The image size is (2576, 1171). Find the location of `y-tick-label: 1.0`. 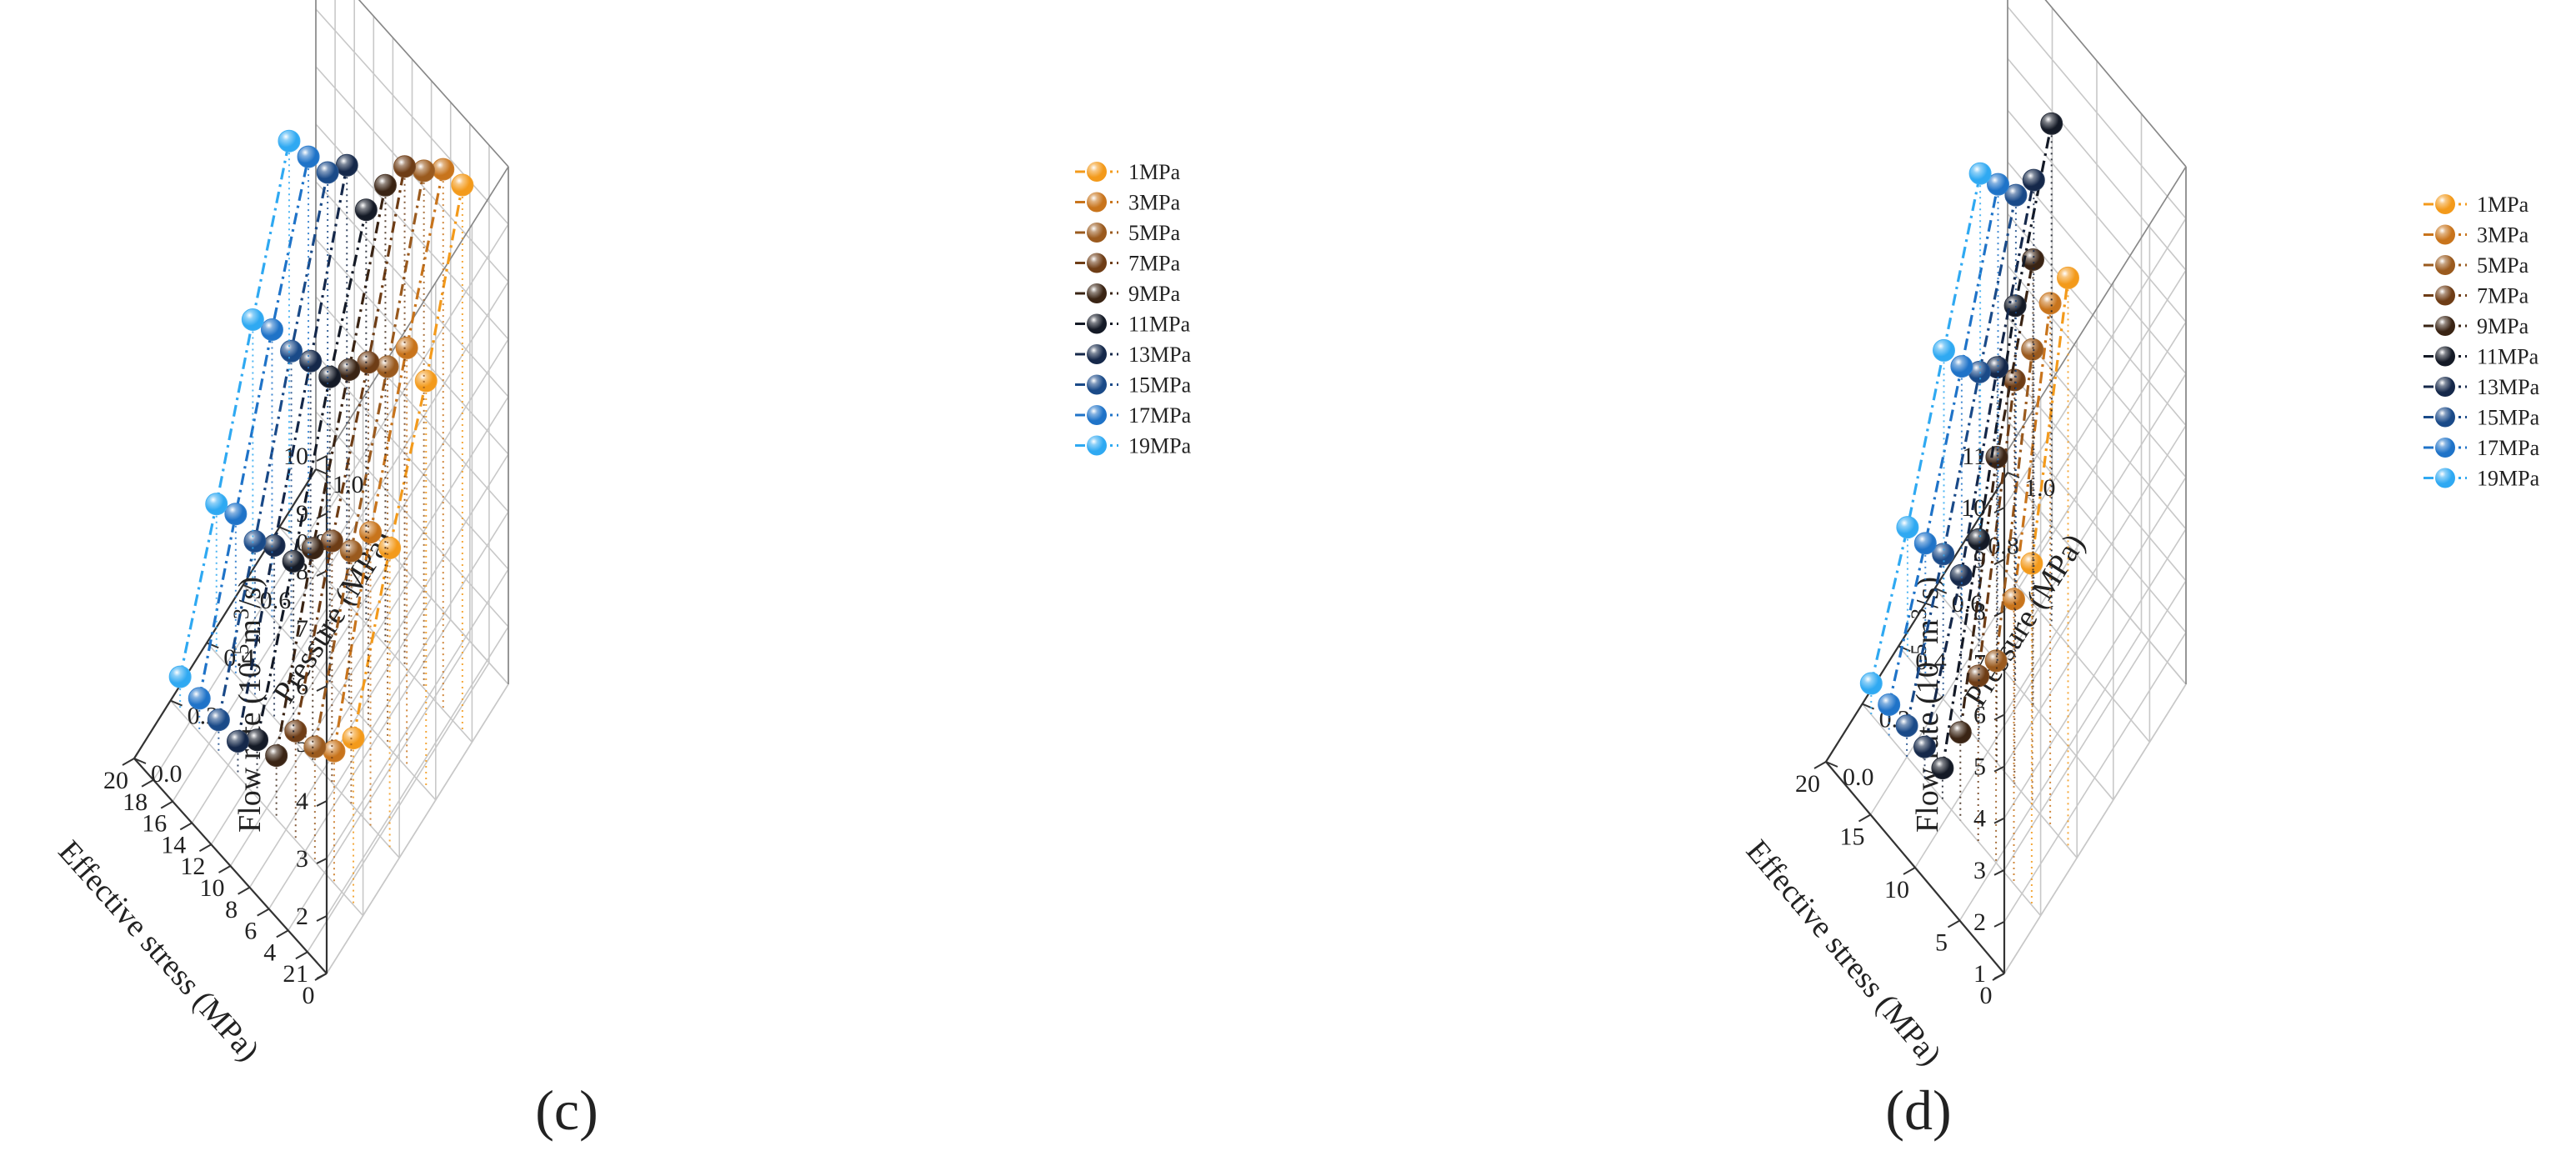

y-tick-label: 1.0 is located at coordinates (348, 485).